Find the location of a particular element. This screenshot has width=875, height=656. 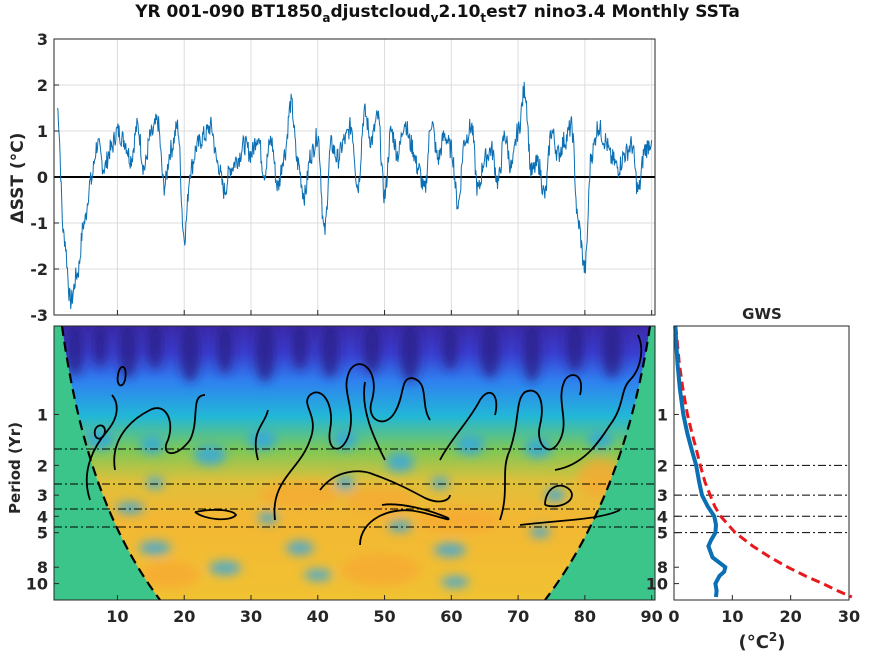

wavelet-yticks: 1 2 3 45 810 is located at coordinates (42, 499).